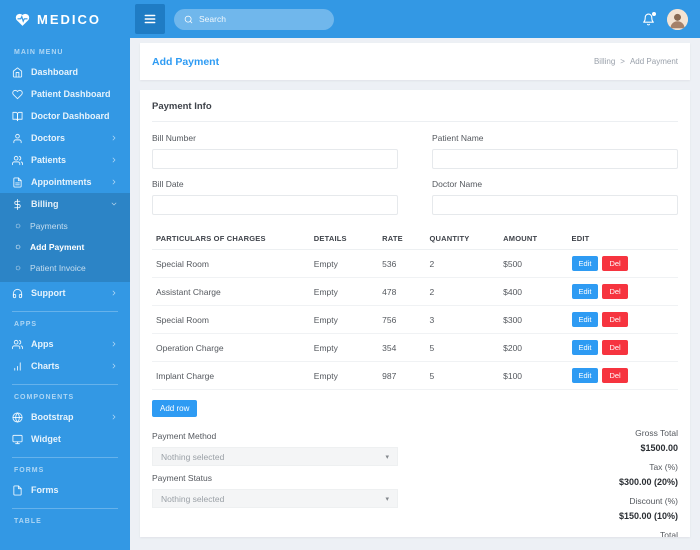 Image resolution: width=700 pixels, height=550 pixels. Describe the element at coordinates (402, 347) in the screenshot. I see `cell-rate: 354` at that location.